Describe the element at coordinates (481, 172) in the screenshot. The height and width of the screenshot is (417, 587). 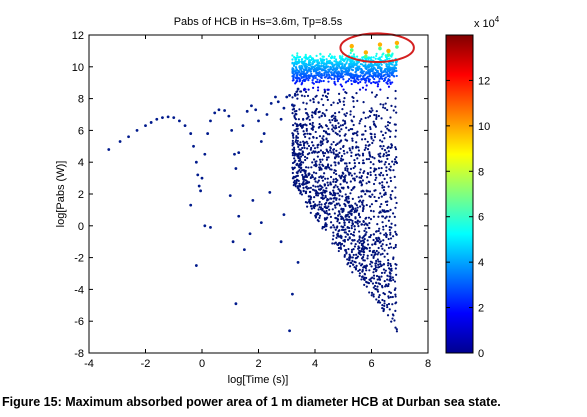
I see `colorbar-tick-label: 8` at that location.